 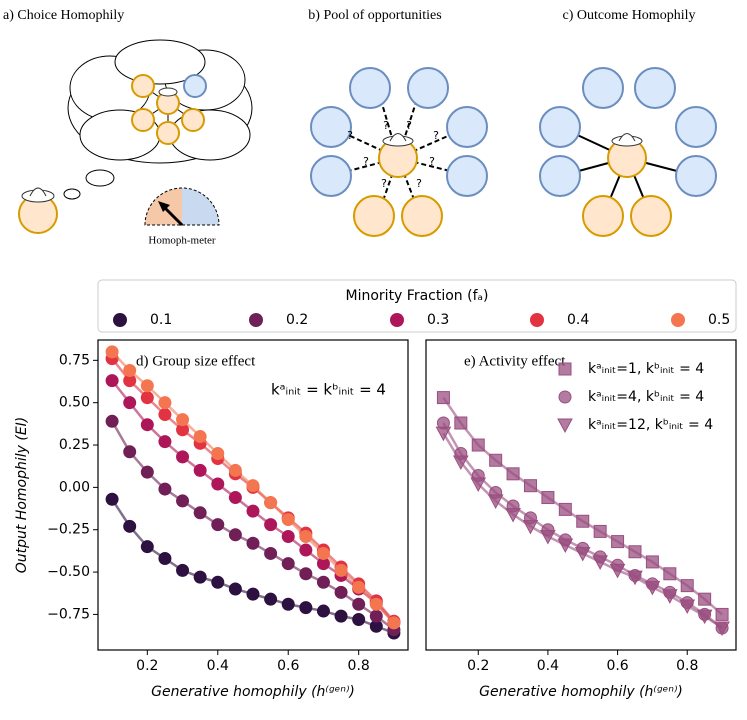 What do you see at coordinates (182, 207) in the screenshot?
I see `homoph-meter` at bounding box center [182, 207].